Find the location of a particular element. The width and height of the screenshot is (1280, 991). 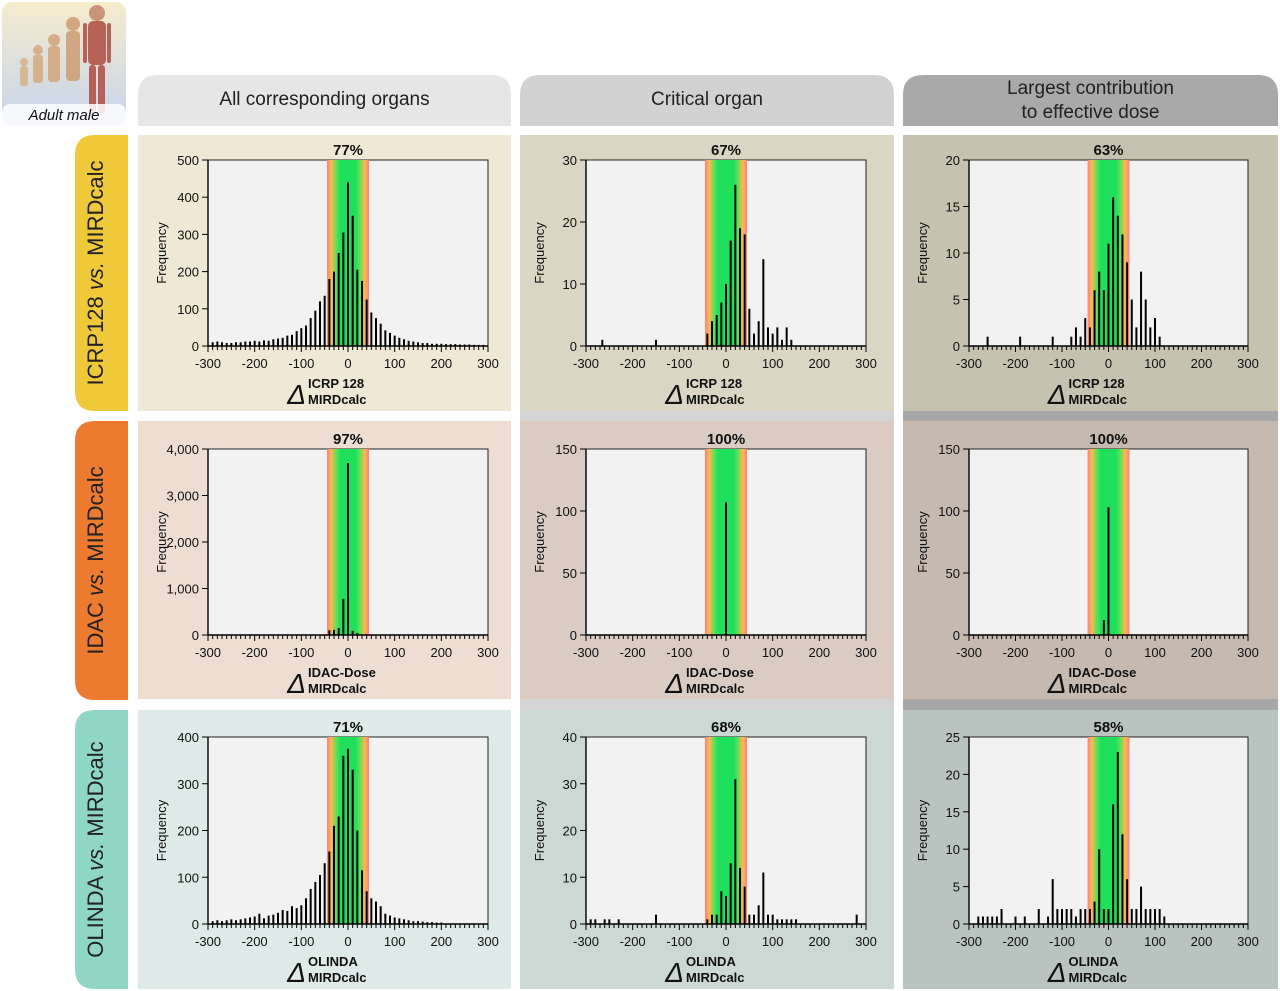

y-tick-label: 3,000 is located at coordinates (182, 496).